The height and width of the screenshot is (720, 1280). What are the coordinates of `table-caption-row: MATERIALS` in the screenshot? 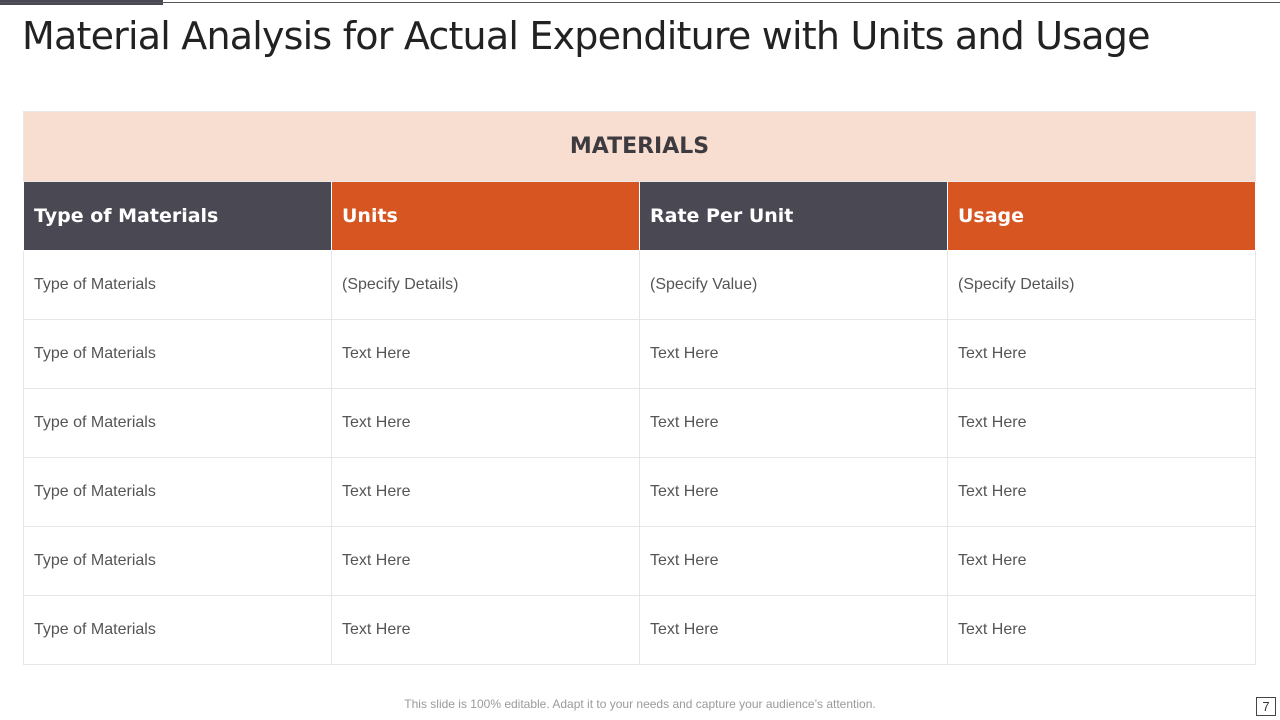 It's located at (639, 146).